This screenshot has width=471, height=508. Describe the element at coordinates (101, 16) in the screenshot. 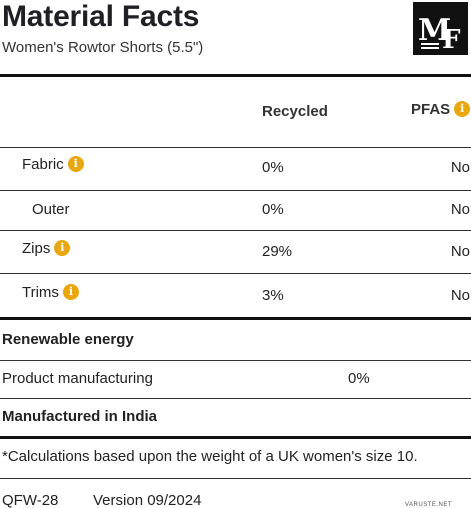

I see `page-title: Material Facts` at that location.